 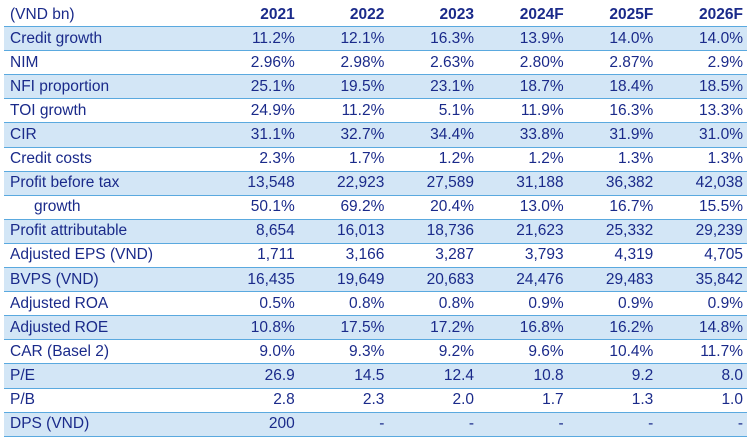 I want to click on row-value-2023: 20.4%, so click(x=433, y=207).